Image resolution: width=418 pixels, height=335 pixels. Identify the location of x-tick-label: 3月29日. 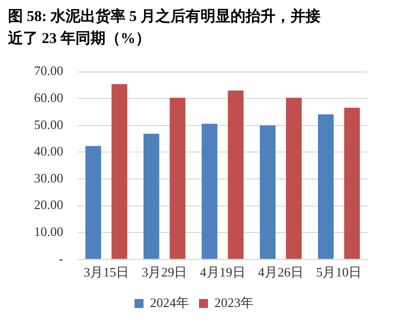
(165, 272).